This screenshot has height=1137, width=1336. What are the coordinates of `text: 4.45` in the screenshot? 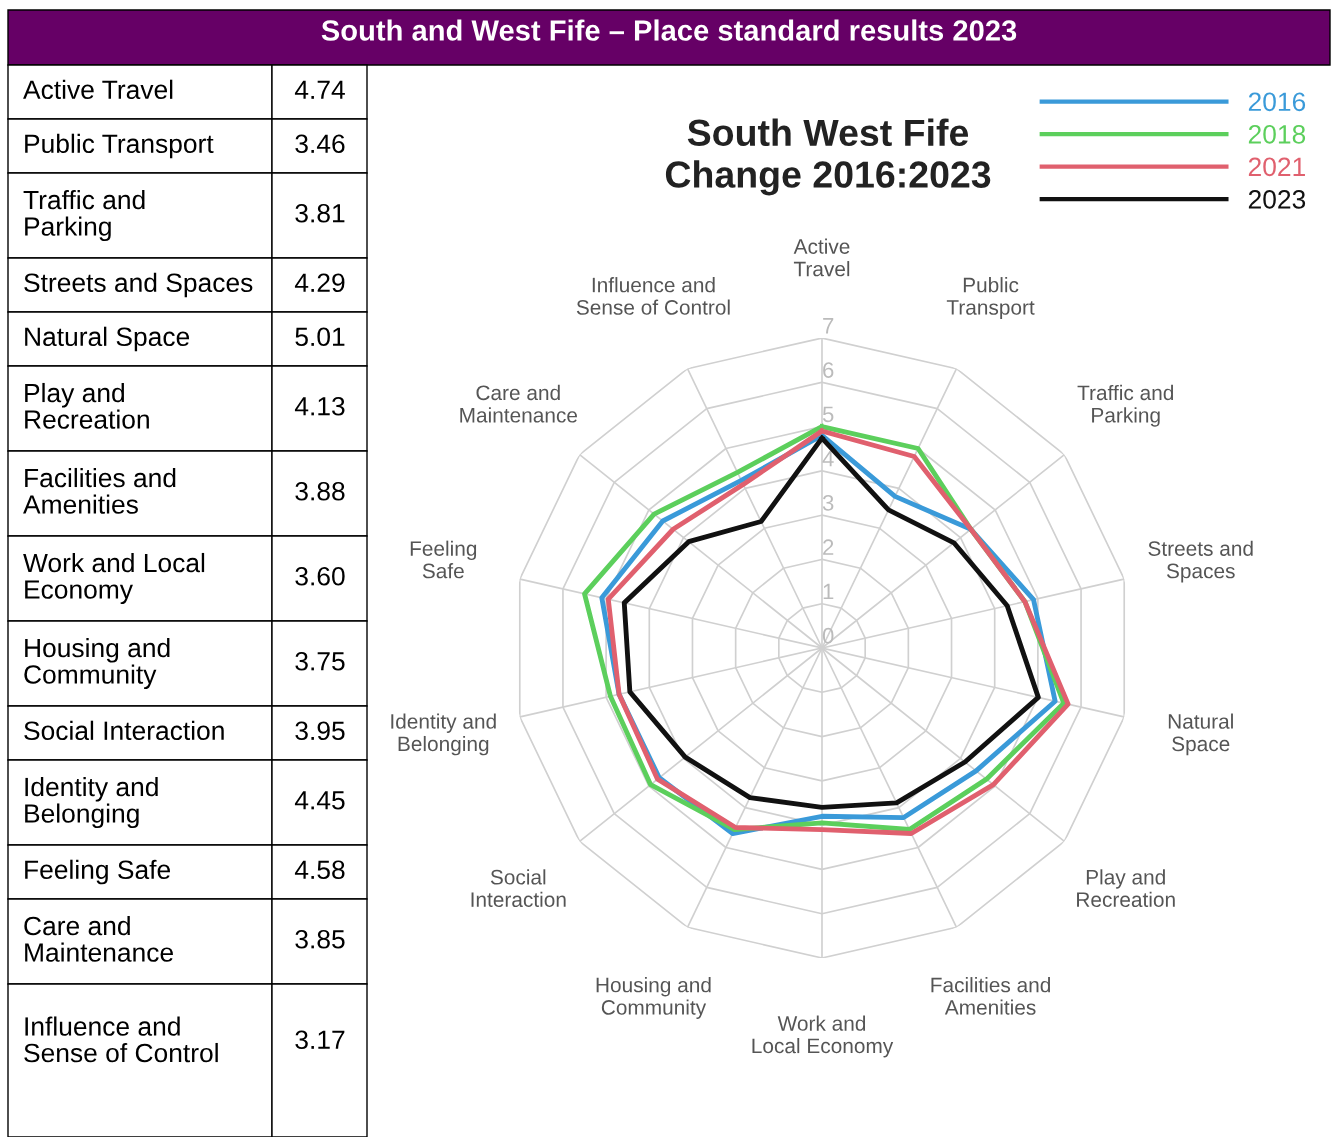 It's located at (319, 800).